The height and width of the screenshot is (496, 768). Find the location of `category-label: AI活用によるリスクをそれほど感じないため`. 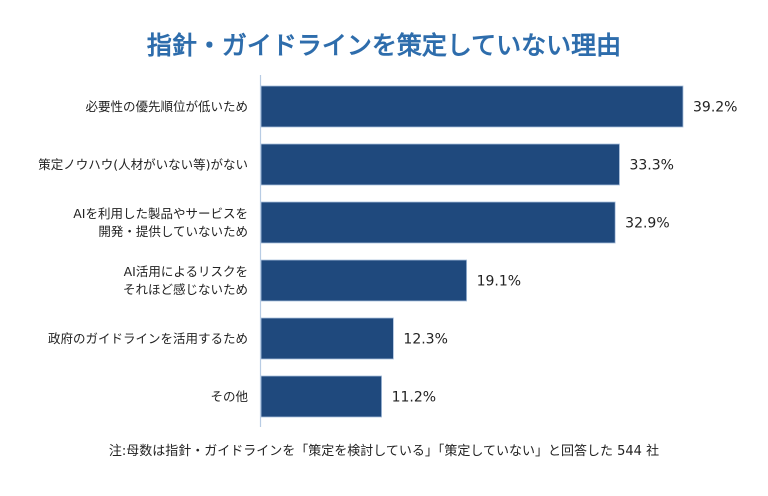

category-label: AI活用によるリスクをそれほど感じないため is located at coordinates (185, 280).